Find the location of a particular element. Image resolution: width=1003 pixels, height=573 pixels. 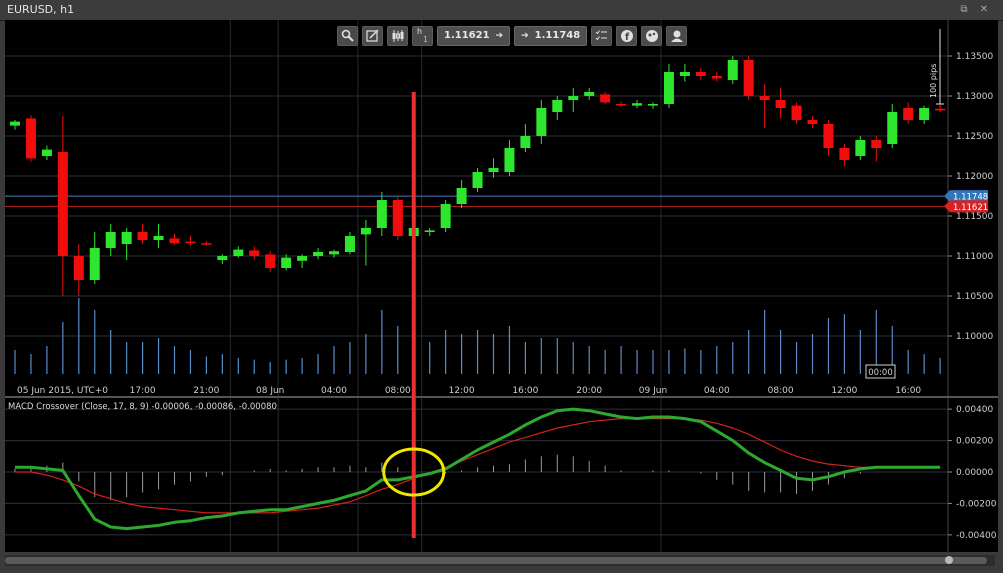

bid-price-tag is located at coordinates (966, 206).